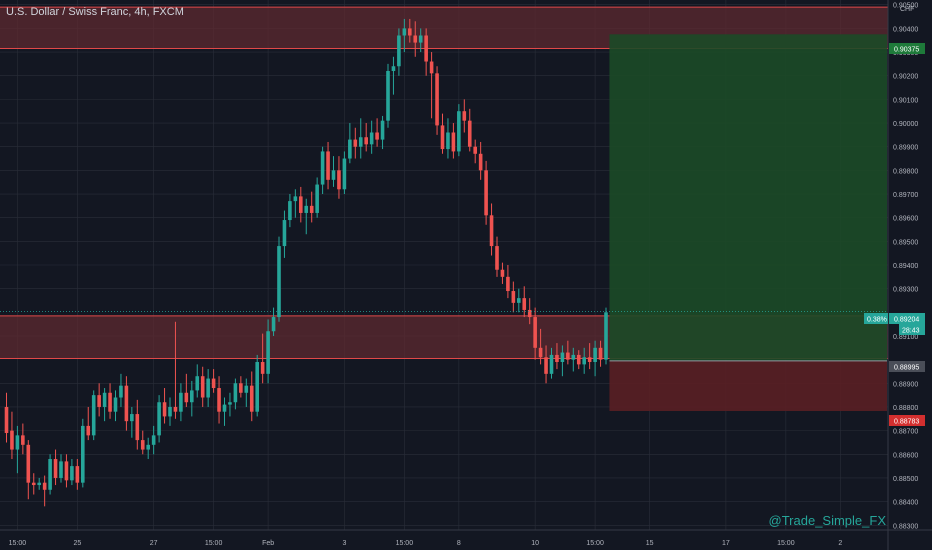 The width and height of the screenshot is (932, 550). What do you see at coordinates (535, 543) in the screenshot?
I see `x-tick-label: 10` at bounding box center [535, 543].